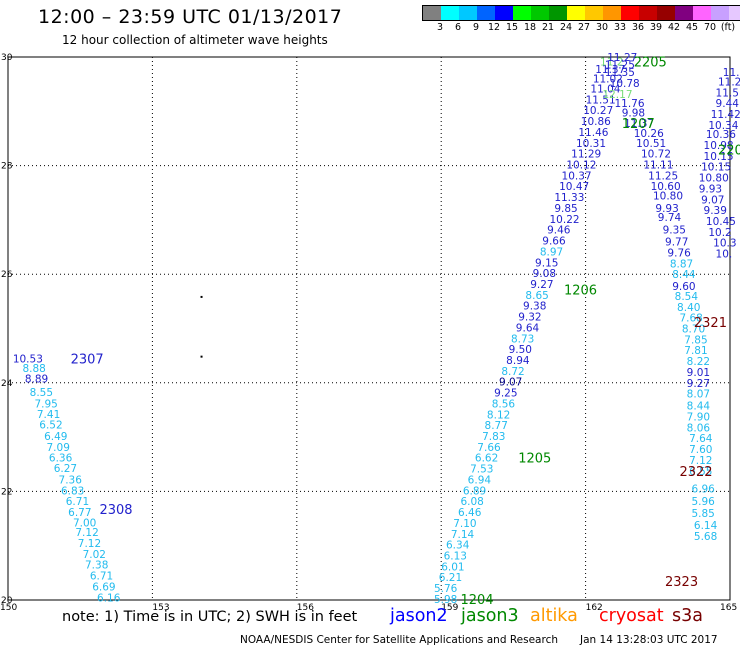 Image resolution: width=740 pixels, height=650 pixels. Describe the element at coordinates (601, 100) in the screenshot. I see `swh-value: 11.51` at that location.